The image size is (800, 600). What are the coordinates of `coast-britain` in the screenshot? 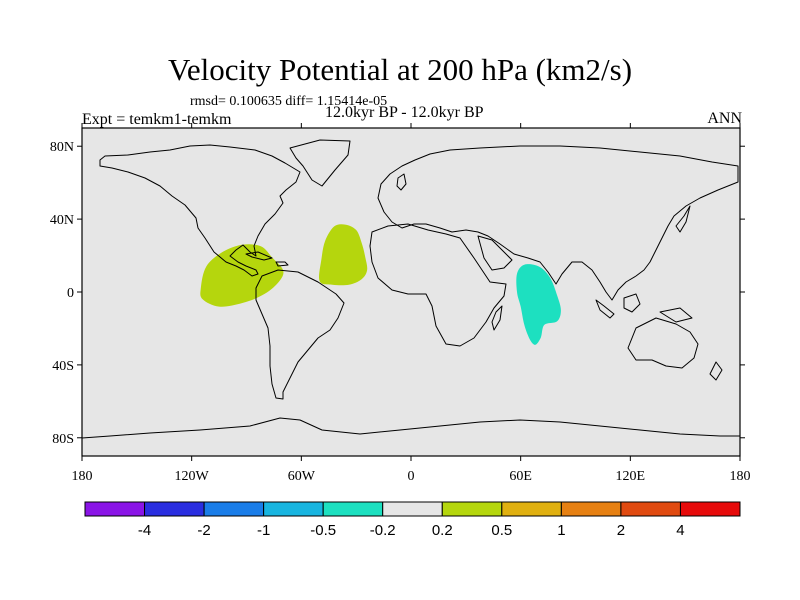 It's located at (401, 182).